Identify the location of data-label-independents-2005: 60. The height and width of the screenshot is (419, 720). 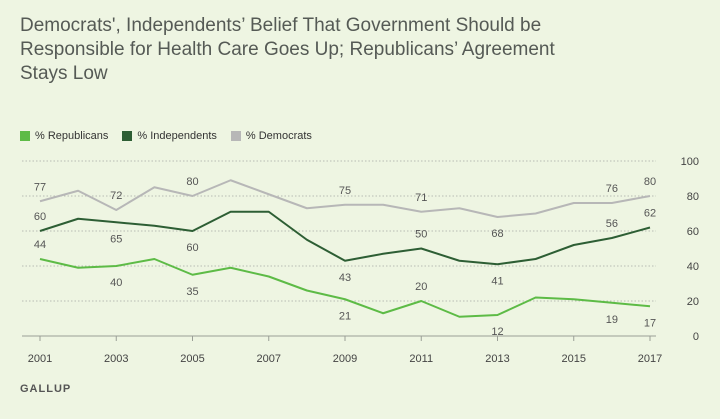
(192, 248).